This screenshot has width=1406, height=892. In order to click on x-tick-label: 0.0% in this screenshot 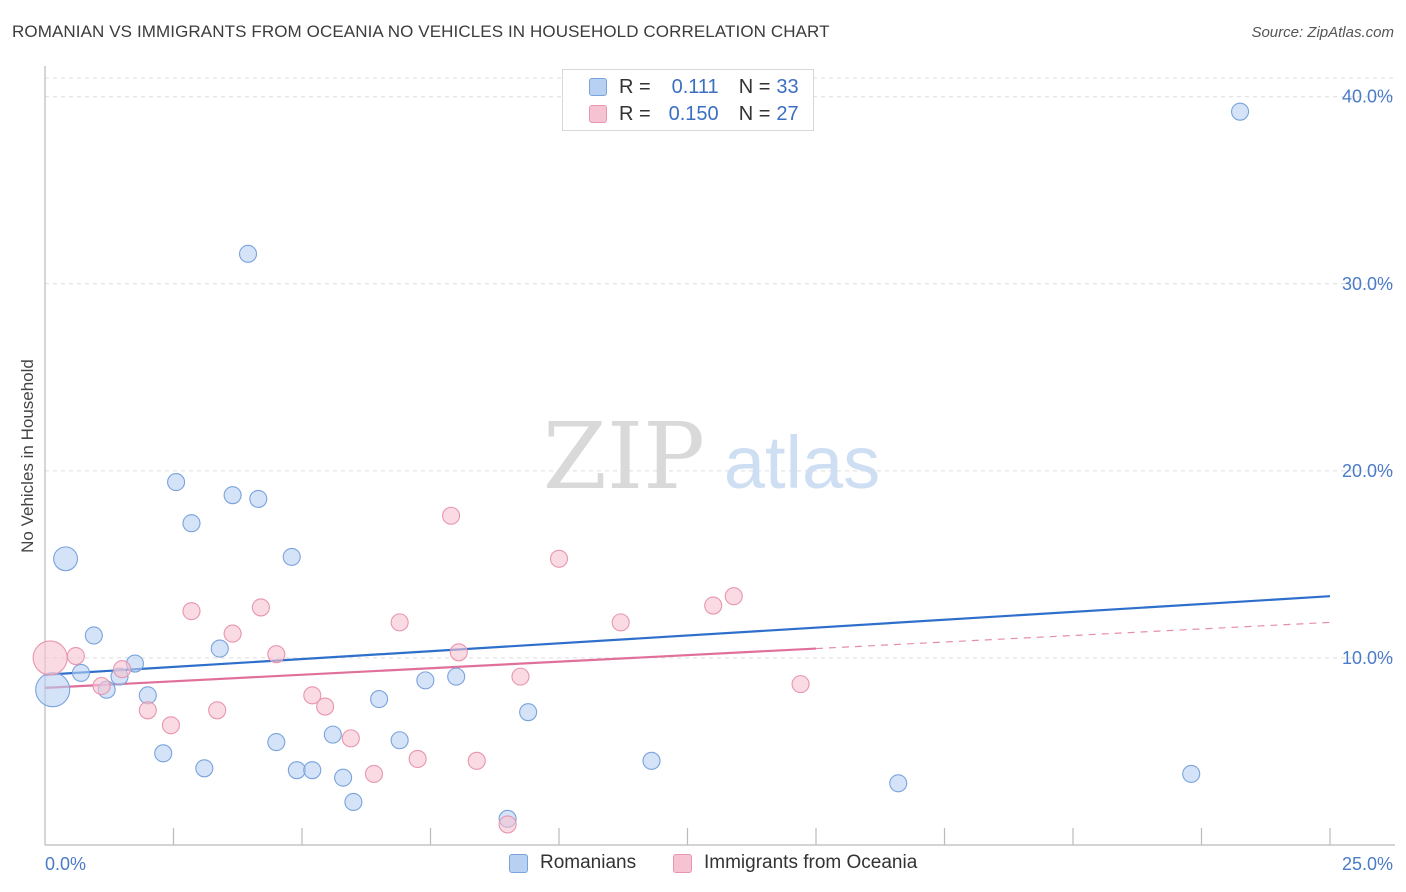, I will do `click(65, 864)`.